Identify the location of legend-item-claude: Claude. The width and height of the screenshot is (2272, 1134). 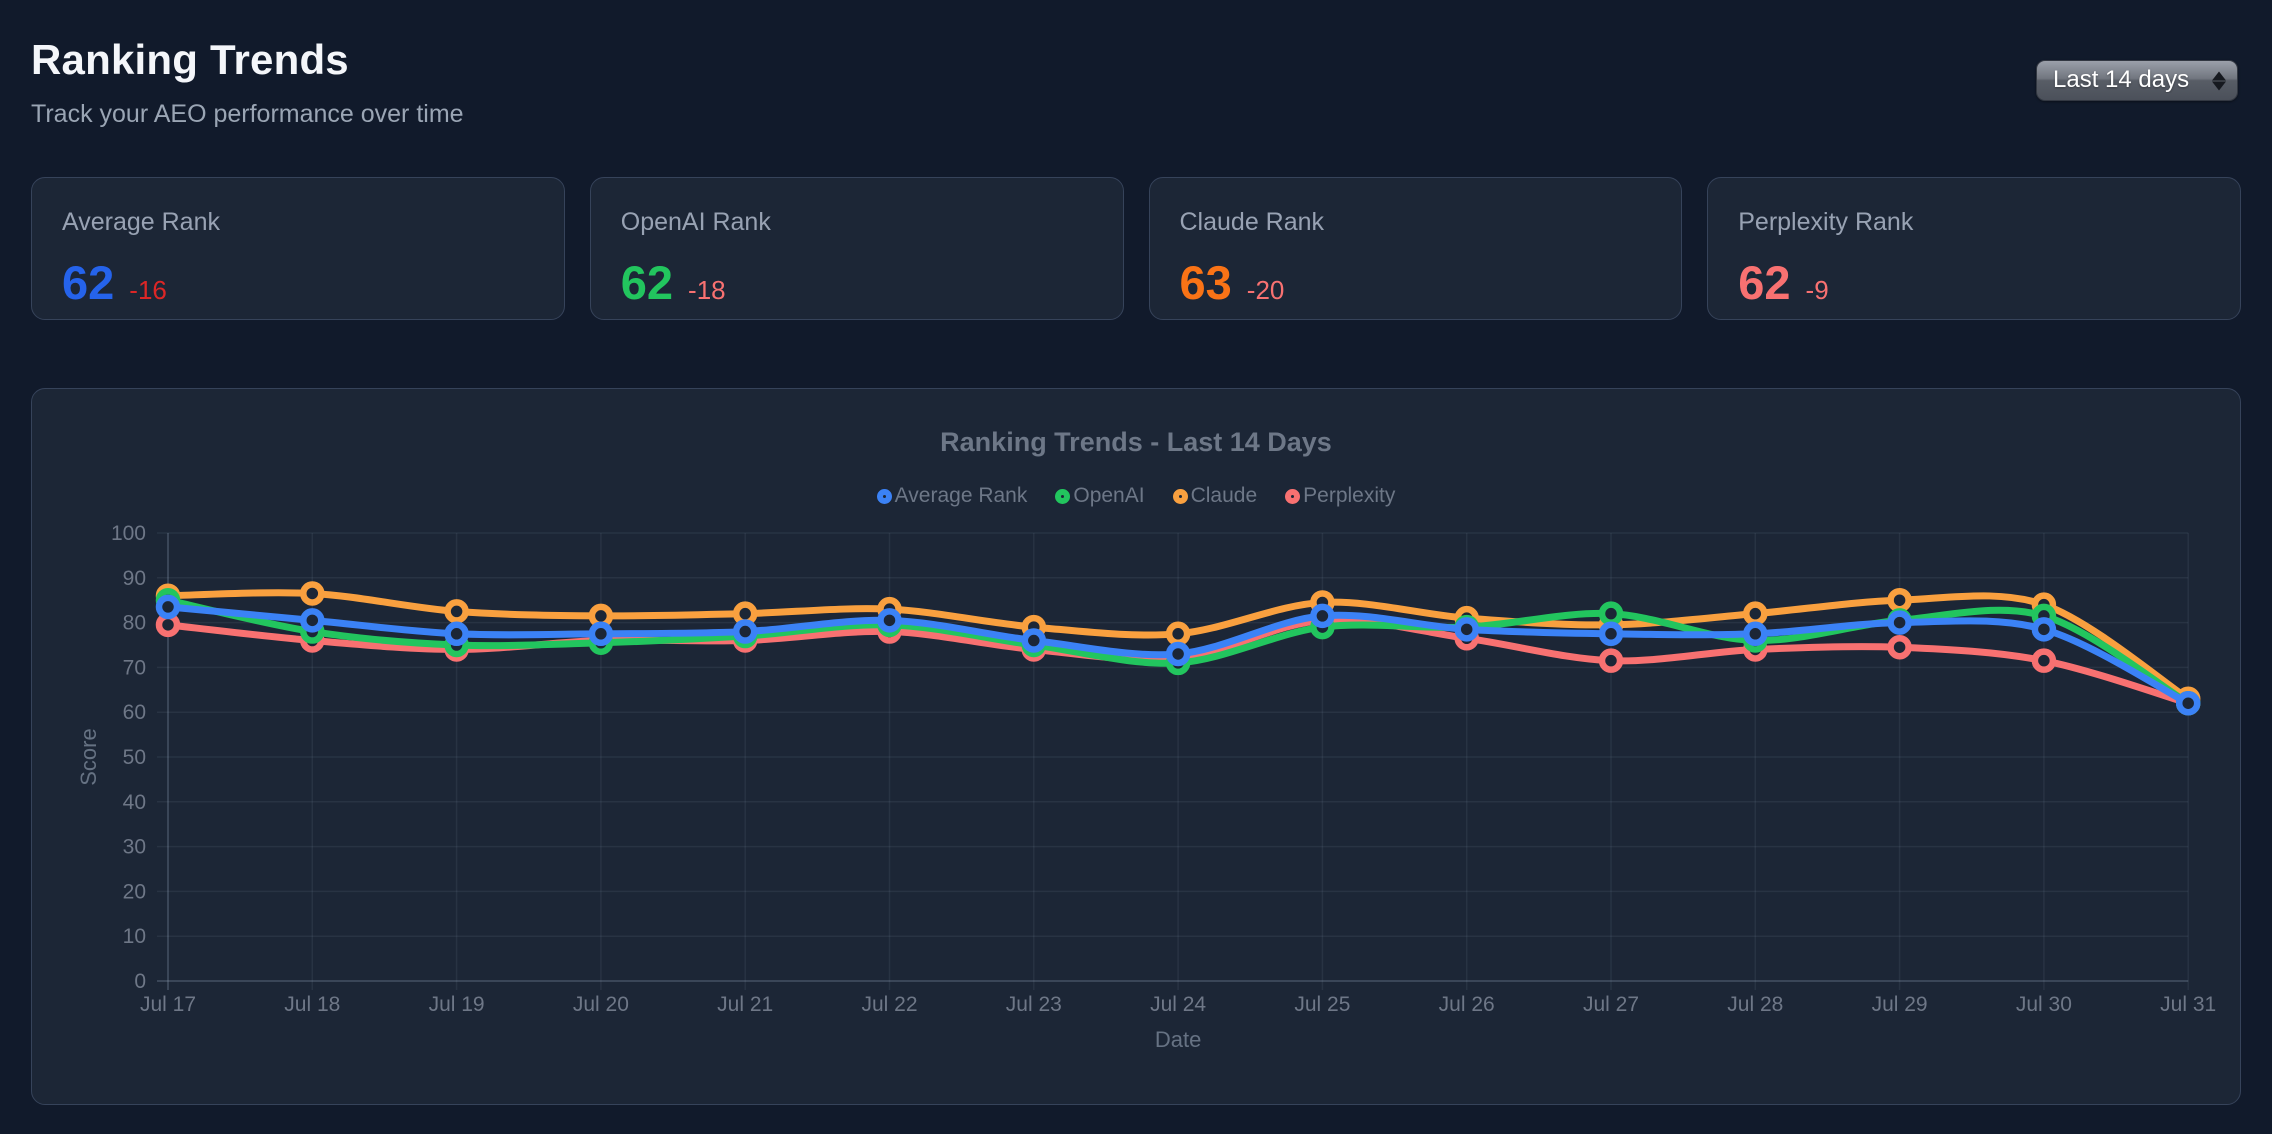
(1215, 496).